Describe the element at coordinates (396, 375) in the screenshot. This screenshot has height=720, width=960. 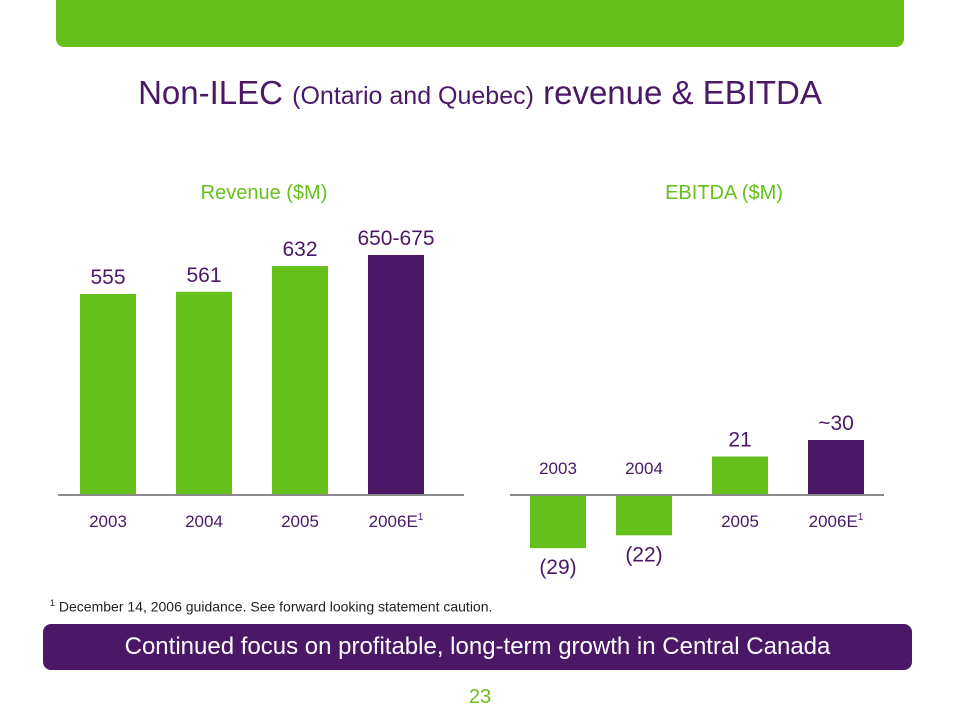
I see `revenue-bar-2006E` at that location.